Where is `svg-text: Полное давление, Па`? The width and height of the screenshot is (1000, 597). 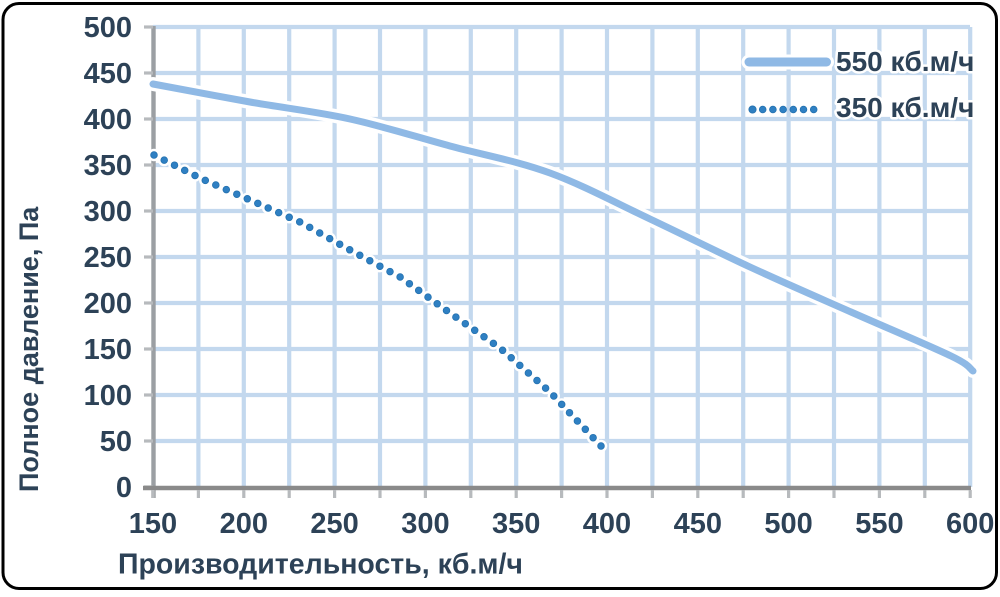
svg-text: Полное давление, Па is located at coordinates (29, 349).